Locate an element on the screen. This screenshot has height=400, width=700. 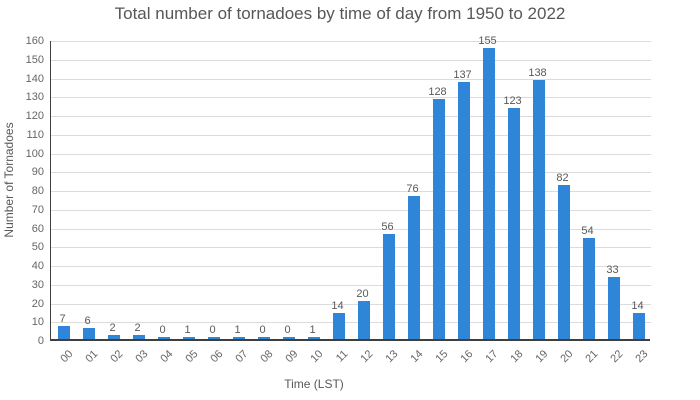
bar-value-label-22: 33 is located at coordinates (612, 270).